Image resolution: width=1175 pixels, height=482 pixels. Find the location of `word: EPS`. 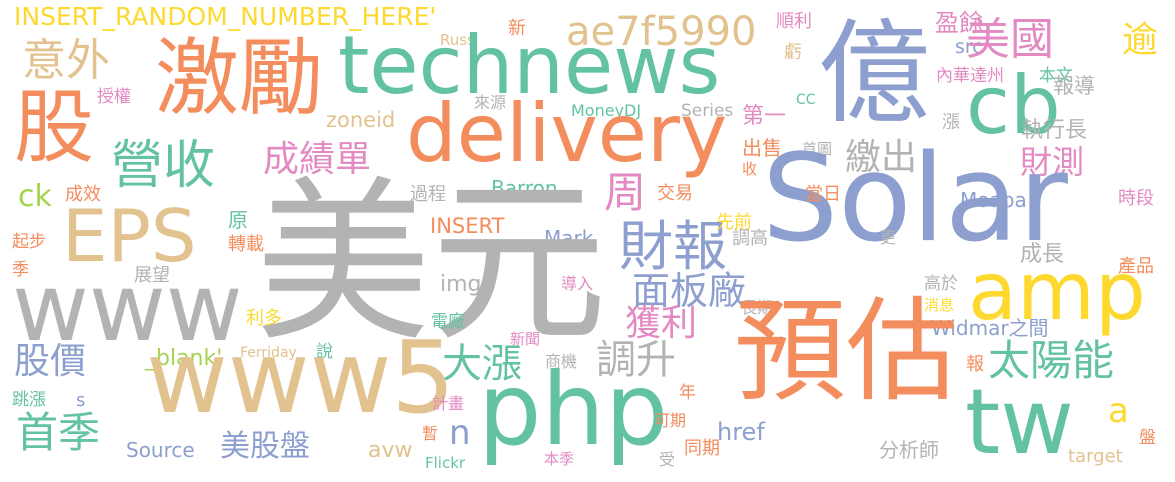

word: EPS is located at coordinates (129, 236).